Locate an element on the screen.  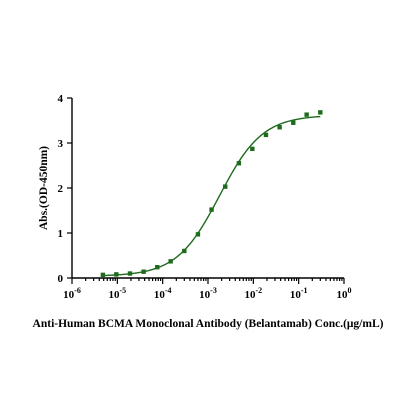
x-ticks: 10⁻⁶ 10⁻⁵ 10⁻⁴ 10⁻³ 10⁻² 10⁻¹ 10⁰ is located at coordinates (207, 289).